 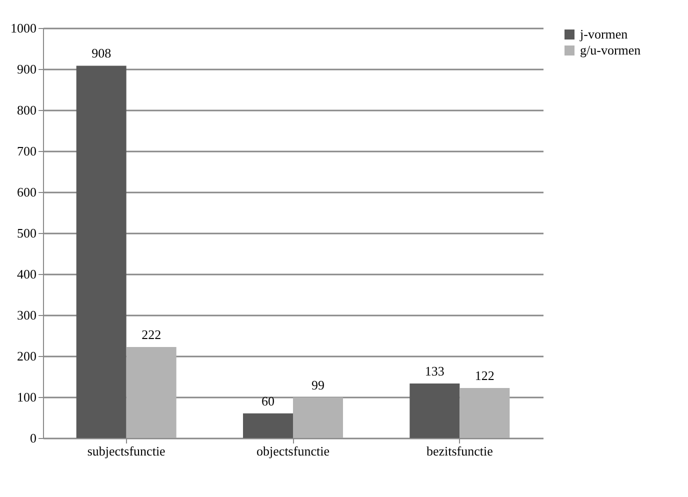 I want to click on x-tick-label: subjectsfunctie, so click(x=126, y=451).